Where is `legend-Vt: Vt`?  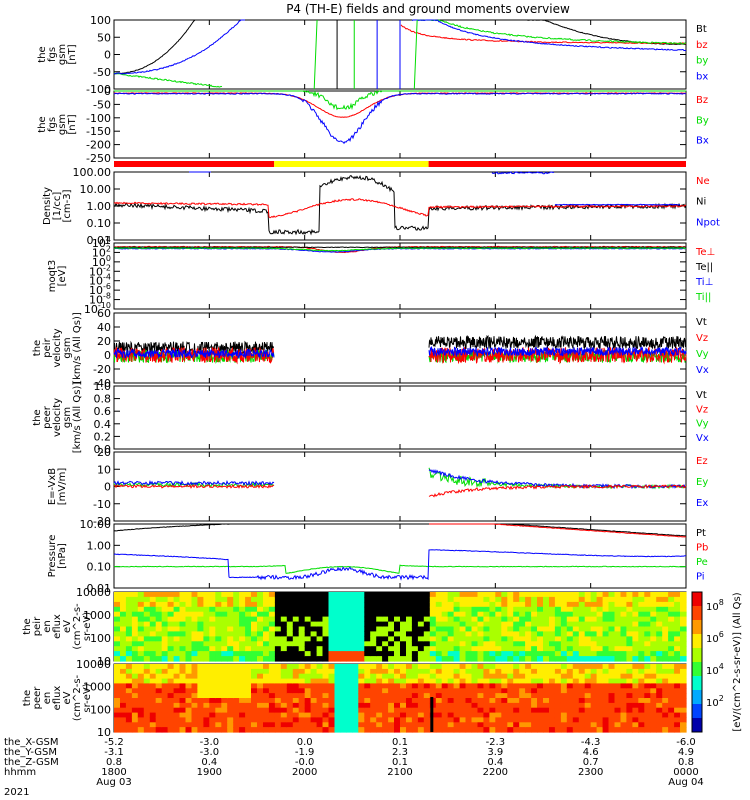 legend-Vt: Vt is located at coordinates (701, 322).